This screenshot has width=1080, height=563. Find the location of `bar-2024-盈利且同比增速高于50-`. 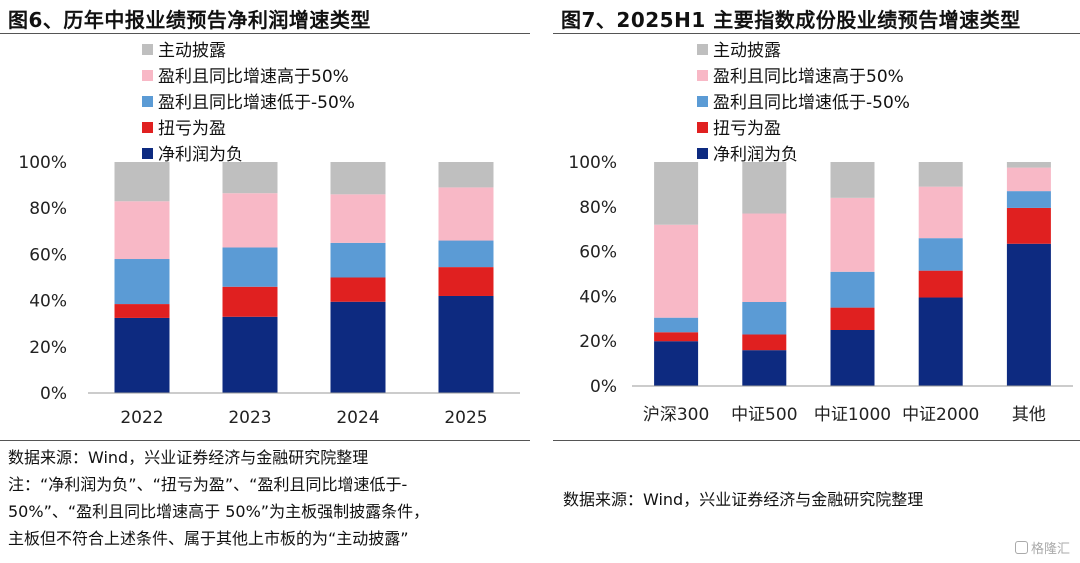

bar-2024-盈利且同比增速高于50- is located at coordinates (358, 218).